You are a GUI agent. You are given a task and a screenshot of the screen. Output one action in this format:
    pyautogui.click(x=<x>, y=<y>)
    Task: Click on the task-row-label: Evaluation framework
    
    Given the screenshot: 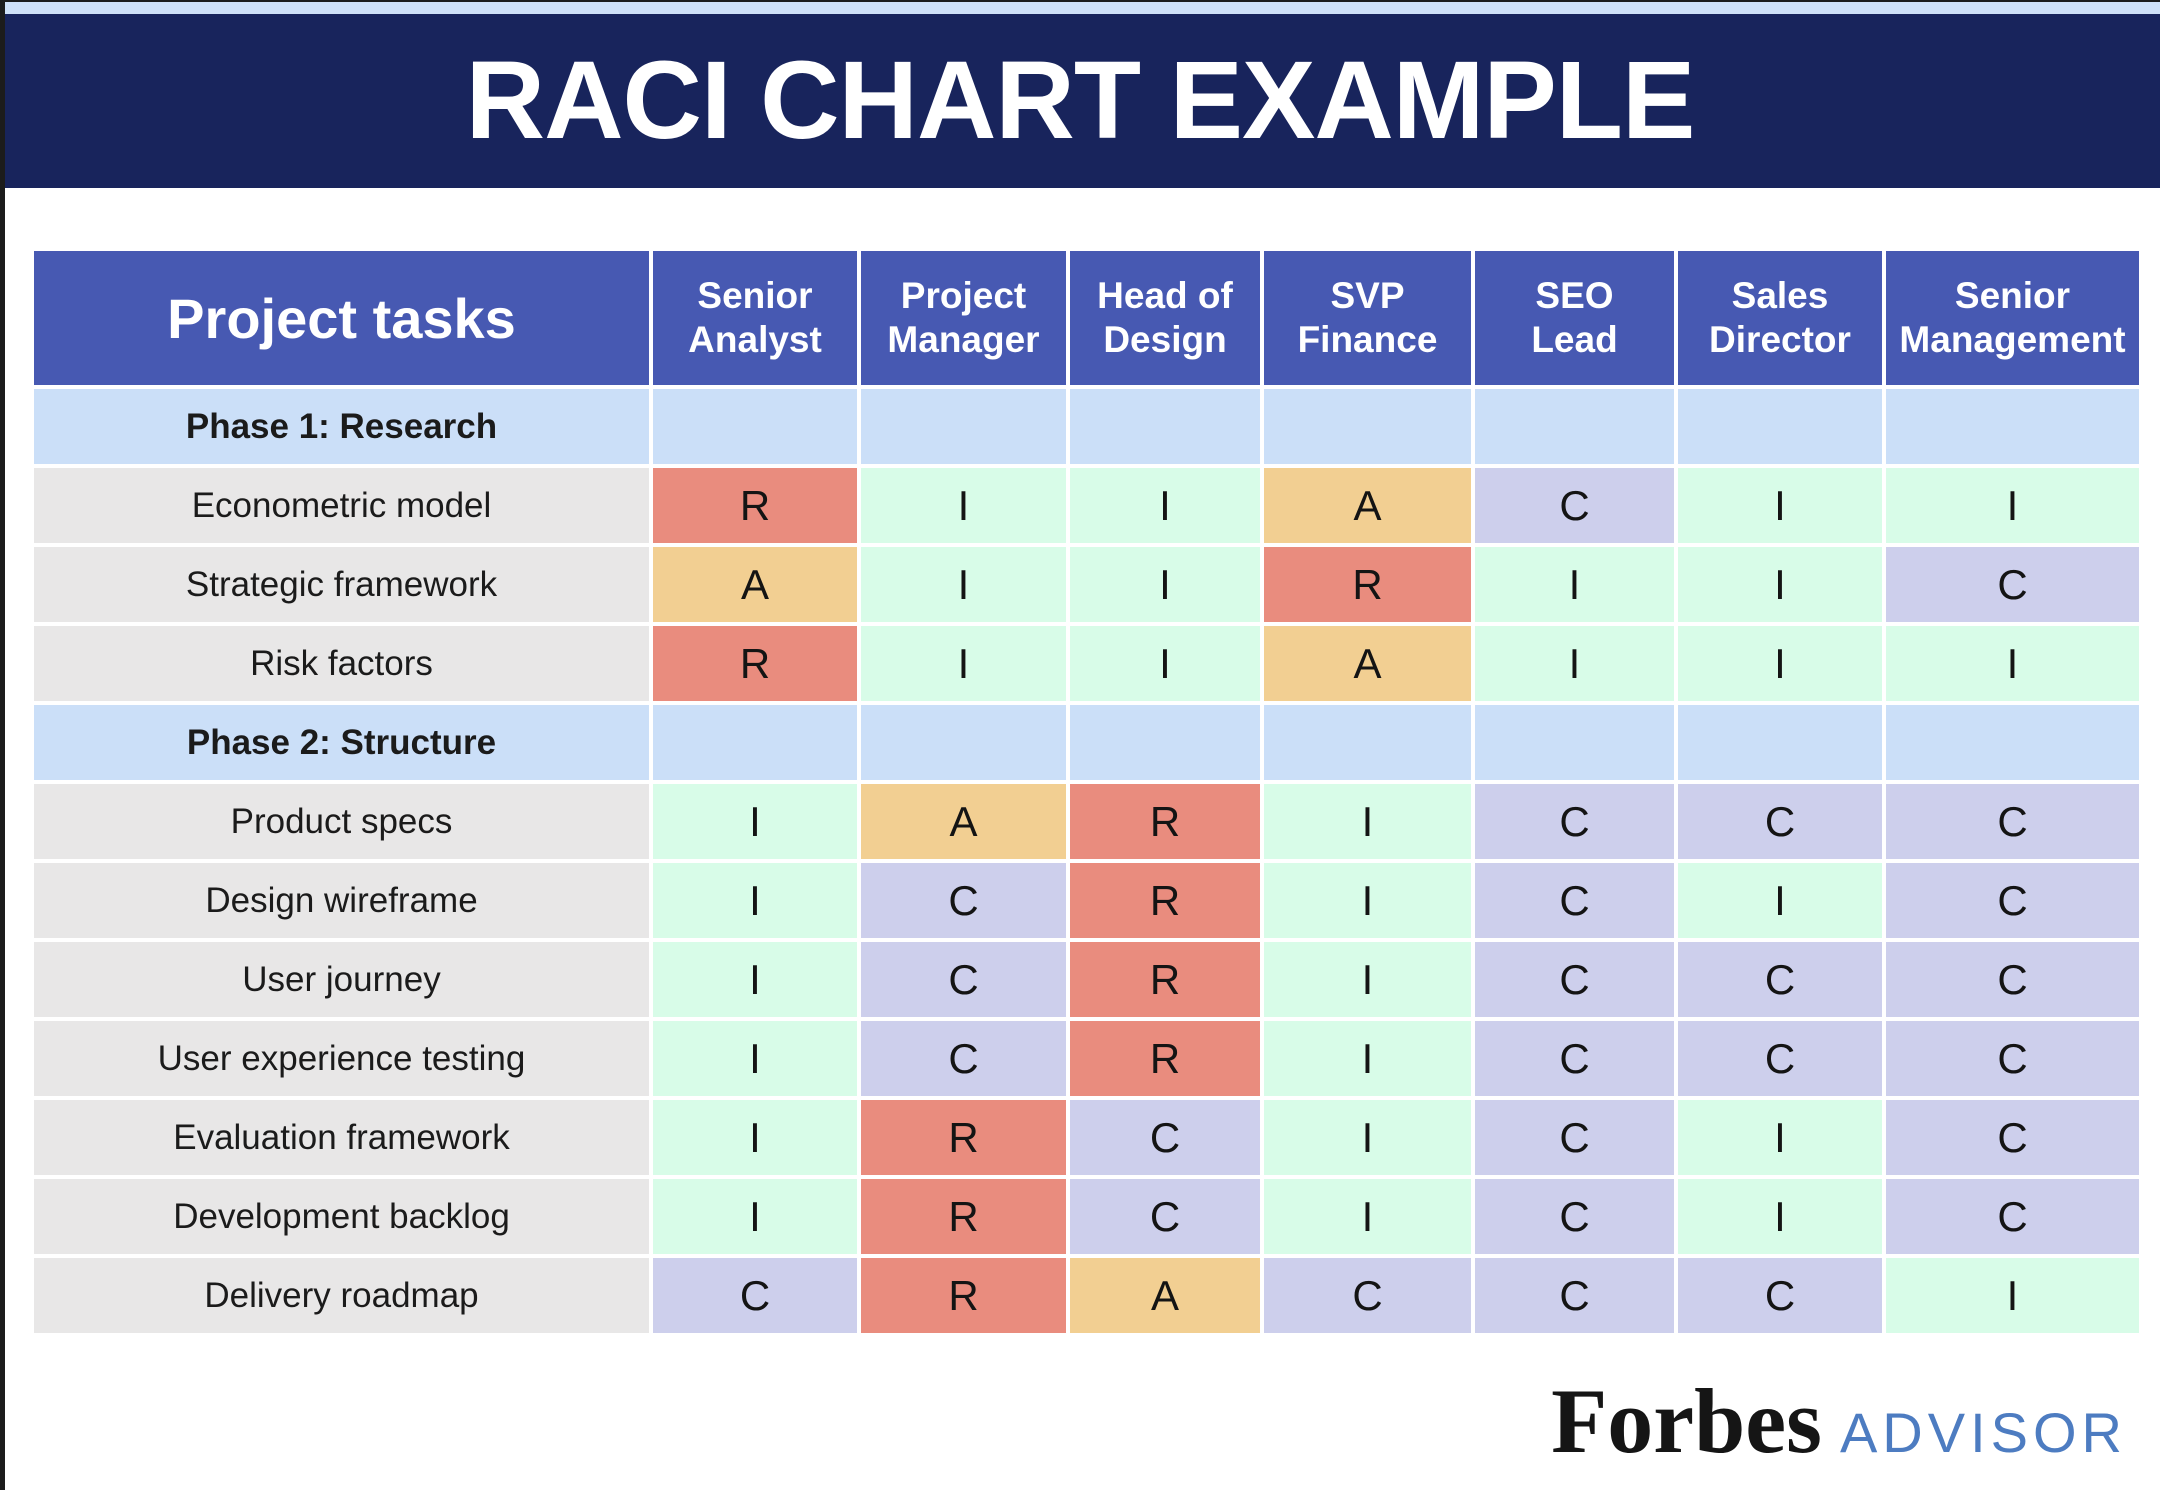 What is the action you would take?
    pyautogui.click(x=341, y=1137)
    